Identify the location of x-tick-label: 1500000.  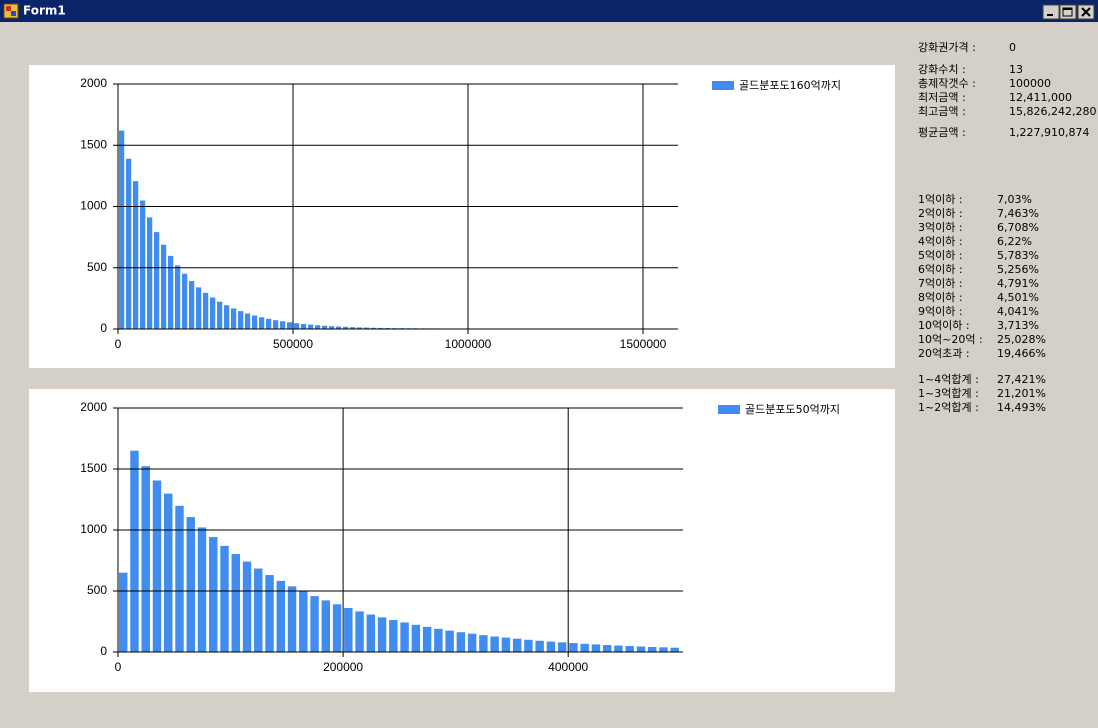
(643, 344).